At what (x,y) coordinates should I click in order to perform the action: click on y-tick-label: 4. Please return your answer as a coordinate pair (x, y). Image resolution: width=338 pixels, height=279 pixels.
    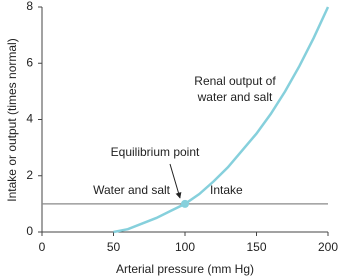
    Looking at the image, I should click on (29, 119).